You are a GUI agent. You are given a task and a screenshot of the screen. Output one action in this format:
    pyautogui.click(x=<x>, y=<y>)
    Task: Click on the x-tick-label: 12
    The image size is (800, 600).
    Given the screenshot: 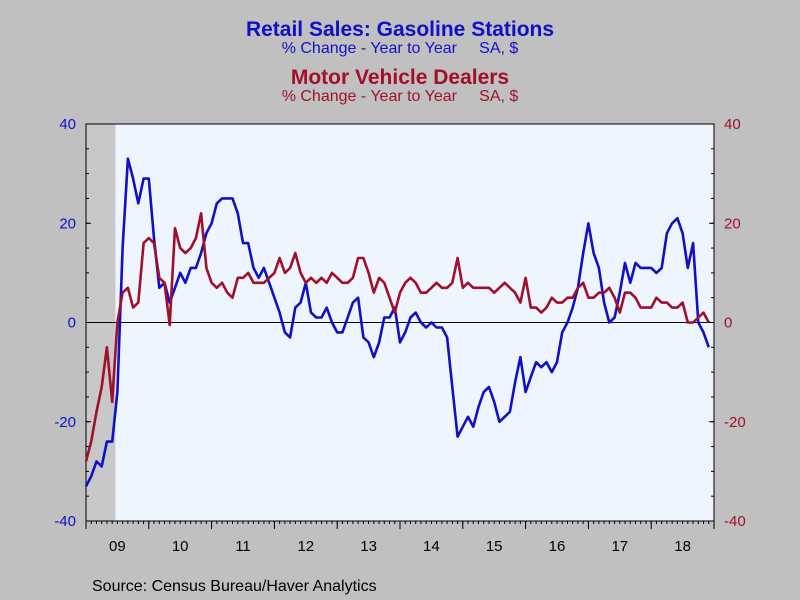 What is the action you would take?
    pyautogui.click(x=305, y=546)
    